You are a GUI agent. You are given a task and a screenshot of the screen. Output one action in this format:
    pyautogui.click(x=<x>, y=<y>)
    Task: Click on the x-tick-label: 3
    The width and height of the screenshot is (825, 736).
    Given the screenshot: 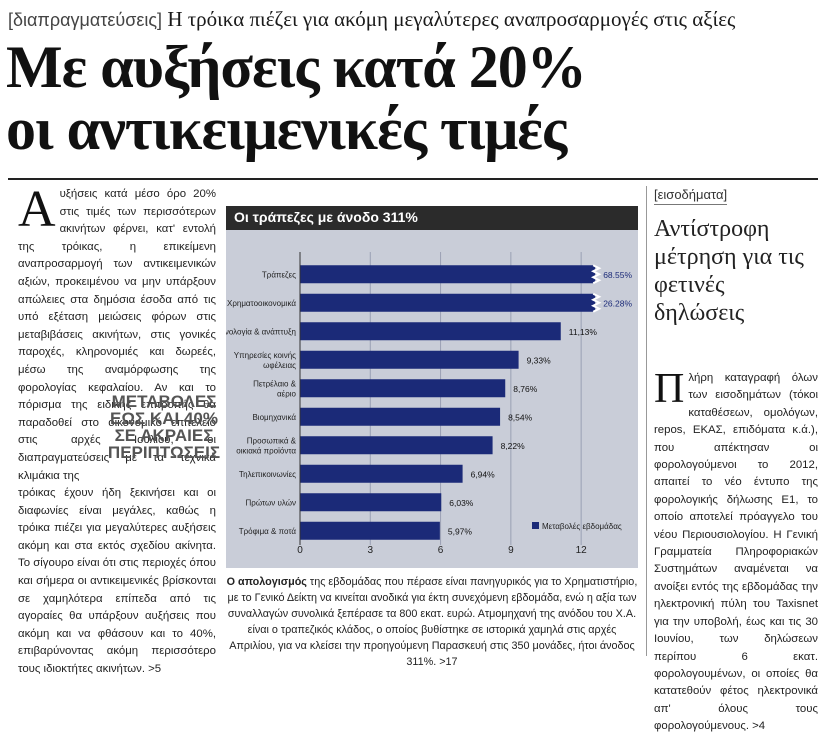 What is the action you would take?
    pyautogui.click(x=371, y=550)
    